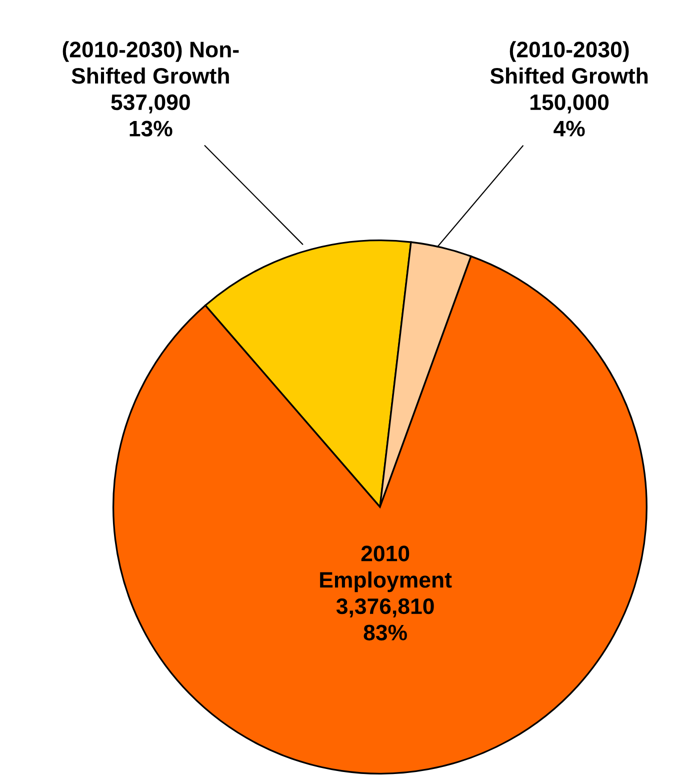 The image size is (692, 782). I want to click on data-label: 3,376,810 83%, so click(385, 619).